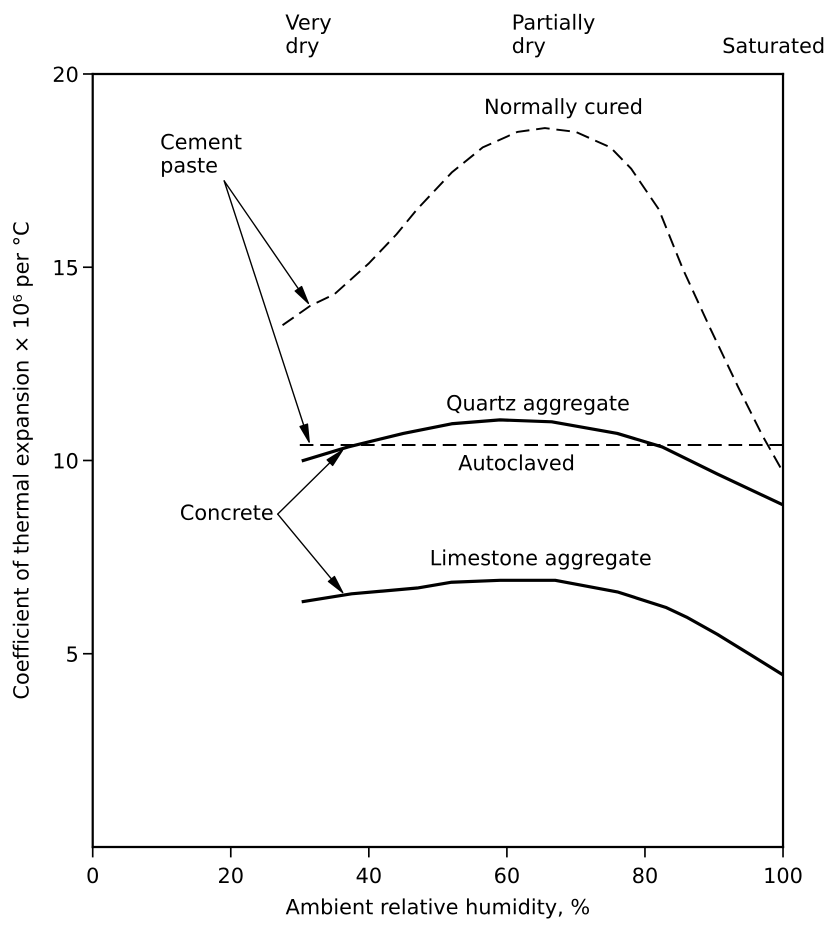 The height and width of the screenshot is (933, 830). What do you see at coordinates (553, 36) in the screenshot?
I see `text: Partially dry` at bounding box center [553, 36].